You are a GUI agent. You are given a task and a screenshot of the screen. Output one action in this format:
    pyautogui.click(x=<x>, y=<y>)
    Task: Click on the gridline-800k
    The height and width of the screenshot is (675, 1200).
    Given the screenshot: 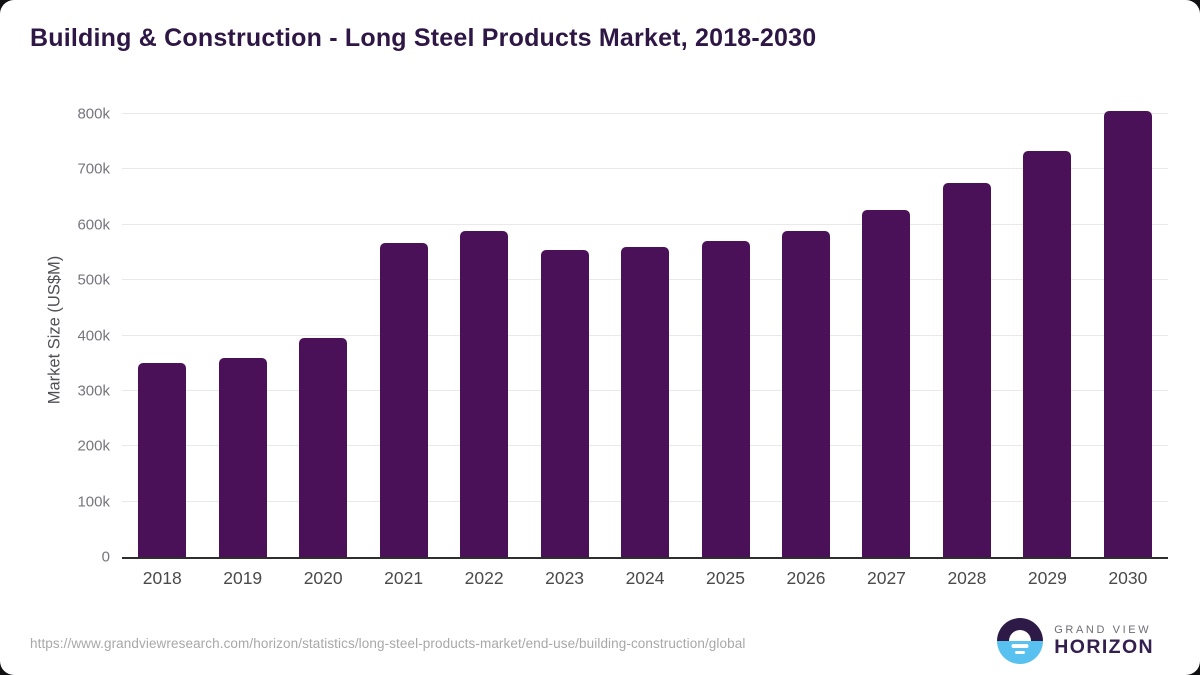 What is the action you would take?
    pyautogui.click(x=645, y=113)
    